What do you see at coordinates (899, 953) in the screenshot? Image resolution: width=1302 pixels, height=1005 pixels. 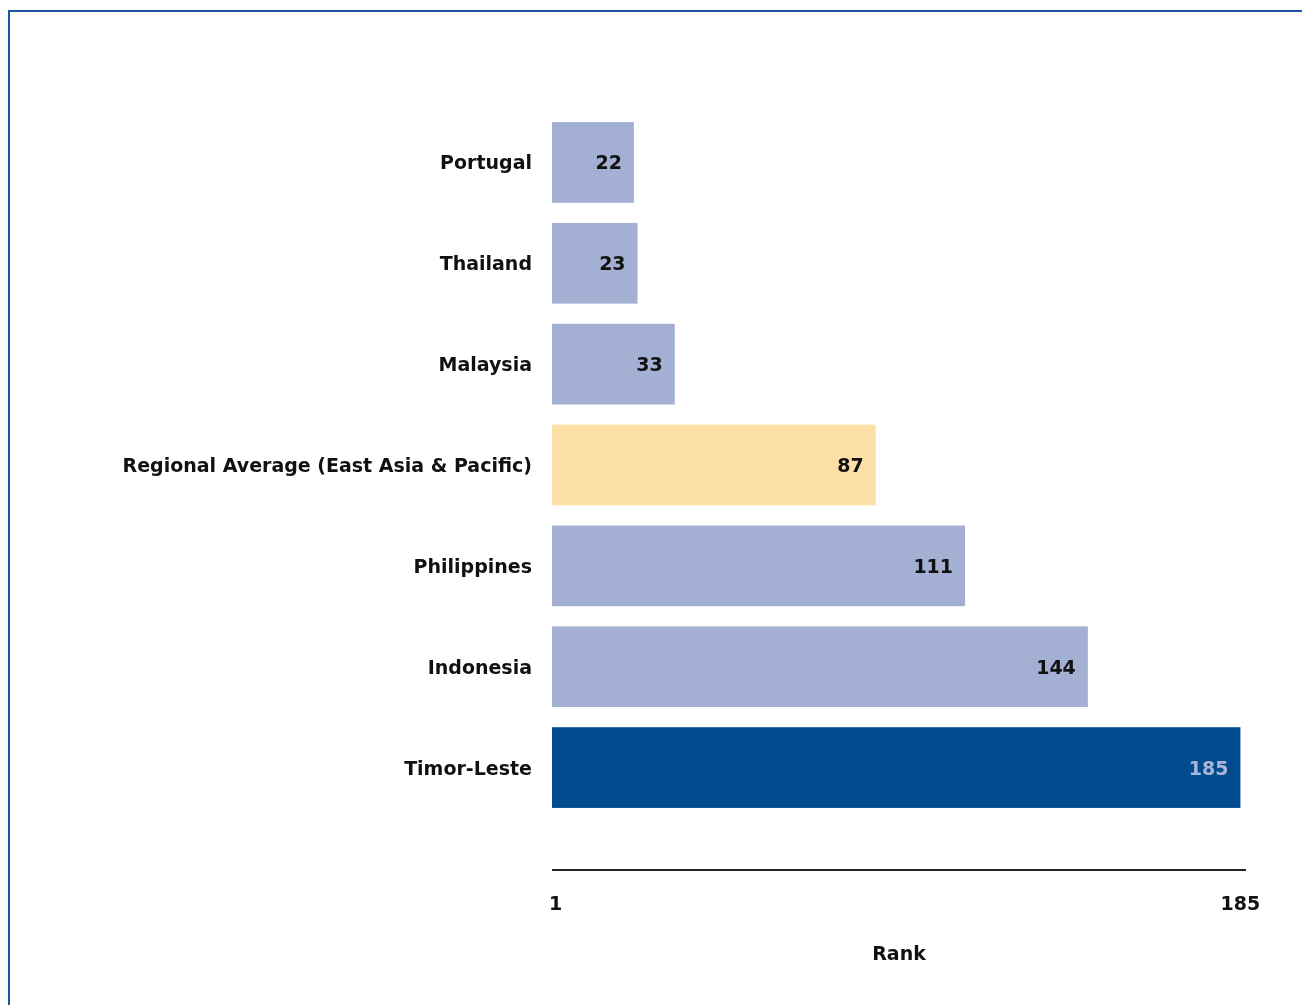 I see `x-axis-title: Rank` at bounding box center [899, 953].